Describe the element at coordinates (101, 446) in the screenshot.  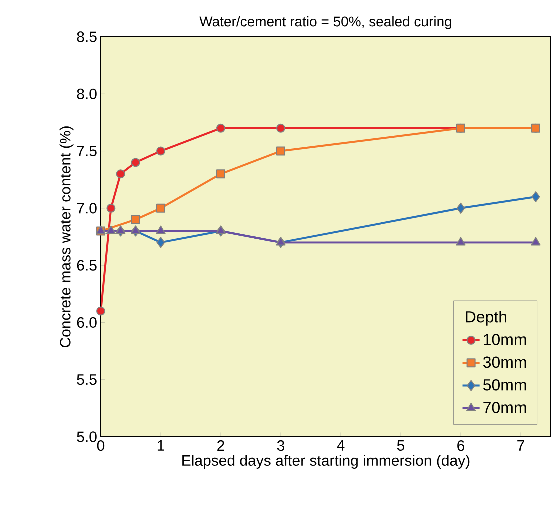
I see `x-tick-label: 0` at that location.